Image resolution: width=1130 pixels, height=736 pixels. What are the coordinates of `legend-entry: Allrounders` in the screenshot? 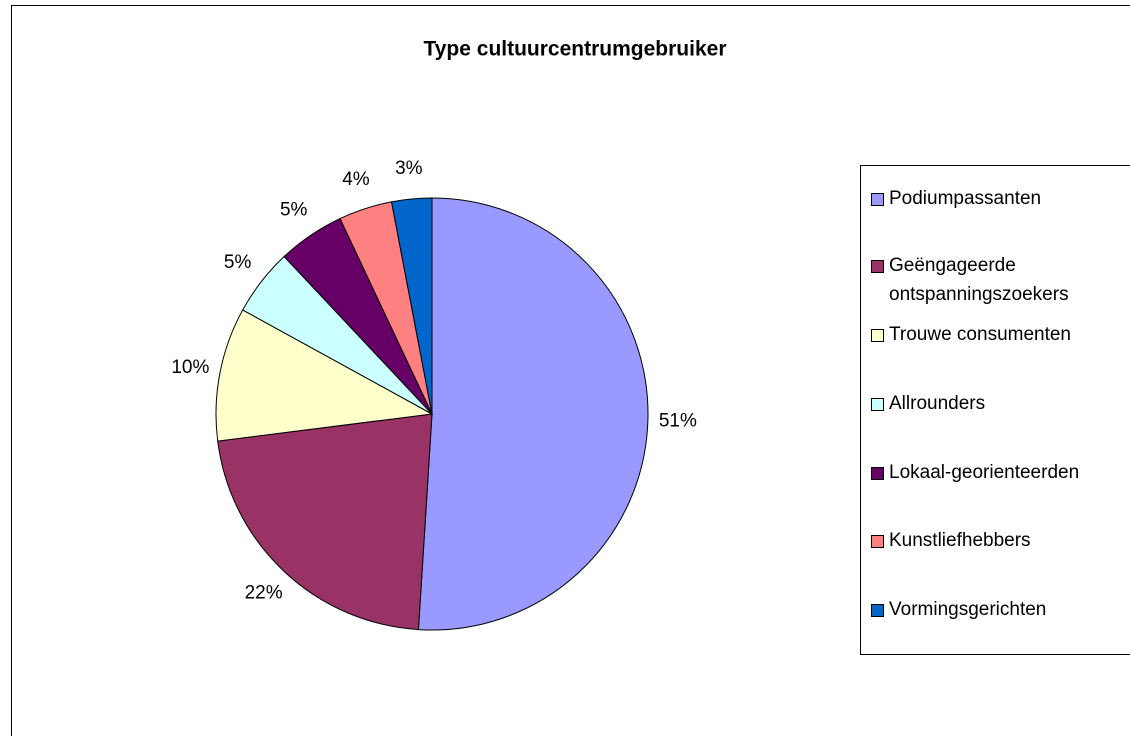 It's located at (1000, 403).